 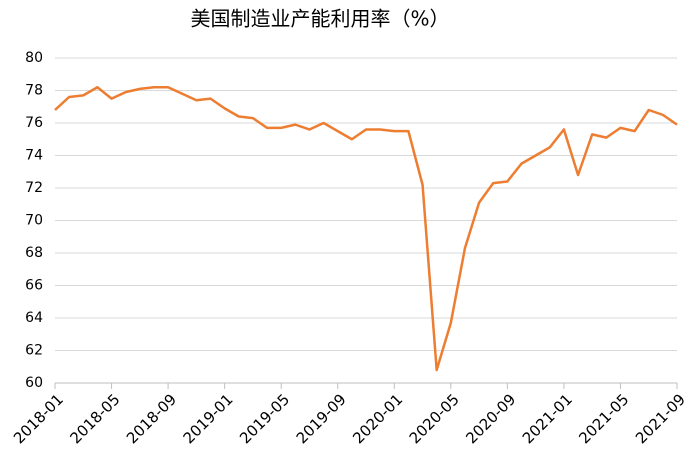 What do you see at coordinates (660, 418) in the screenshot?
I see `x-tick-label: 2021-09` at bounding box center [660, 418].